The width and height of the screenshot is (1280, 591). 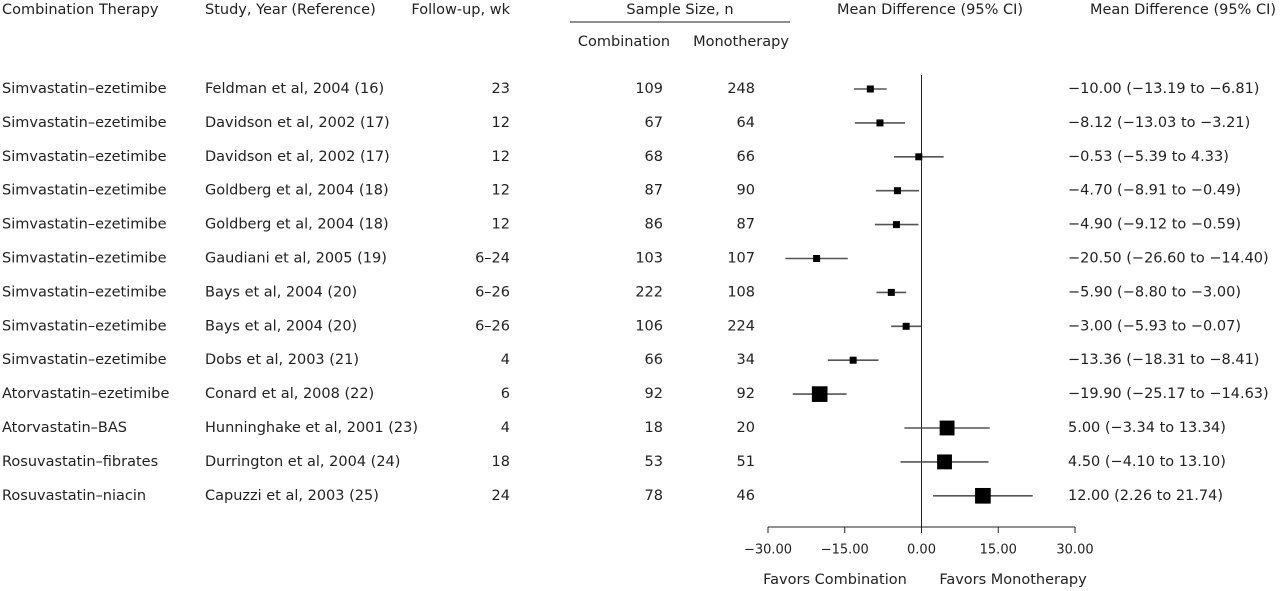 What do you see at coordinates (1163, 89) in the screenshot?
I see `estimate-label: −10.00 (−13.19 to −6.81)` at bounding box center [1163, 89].